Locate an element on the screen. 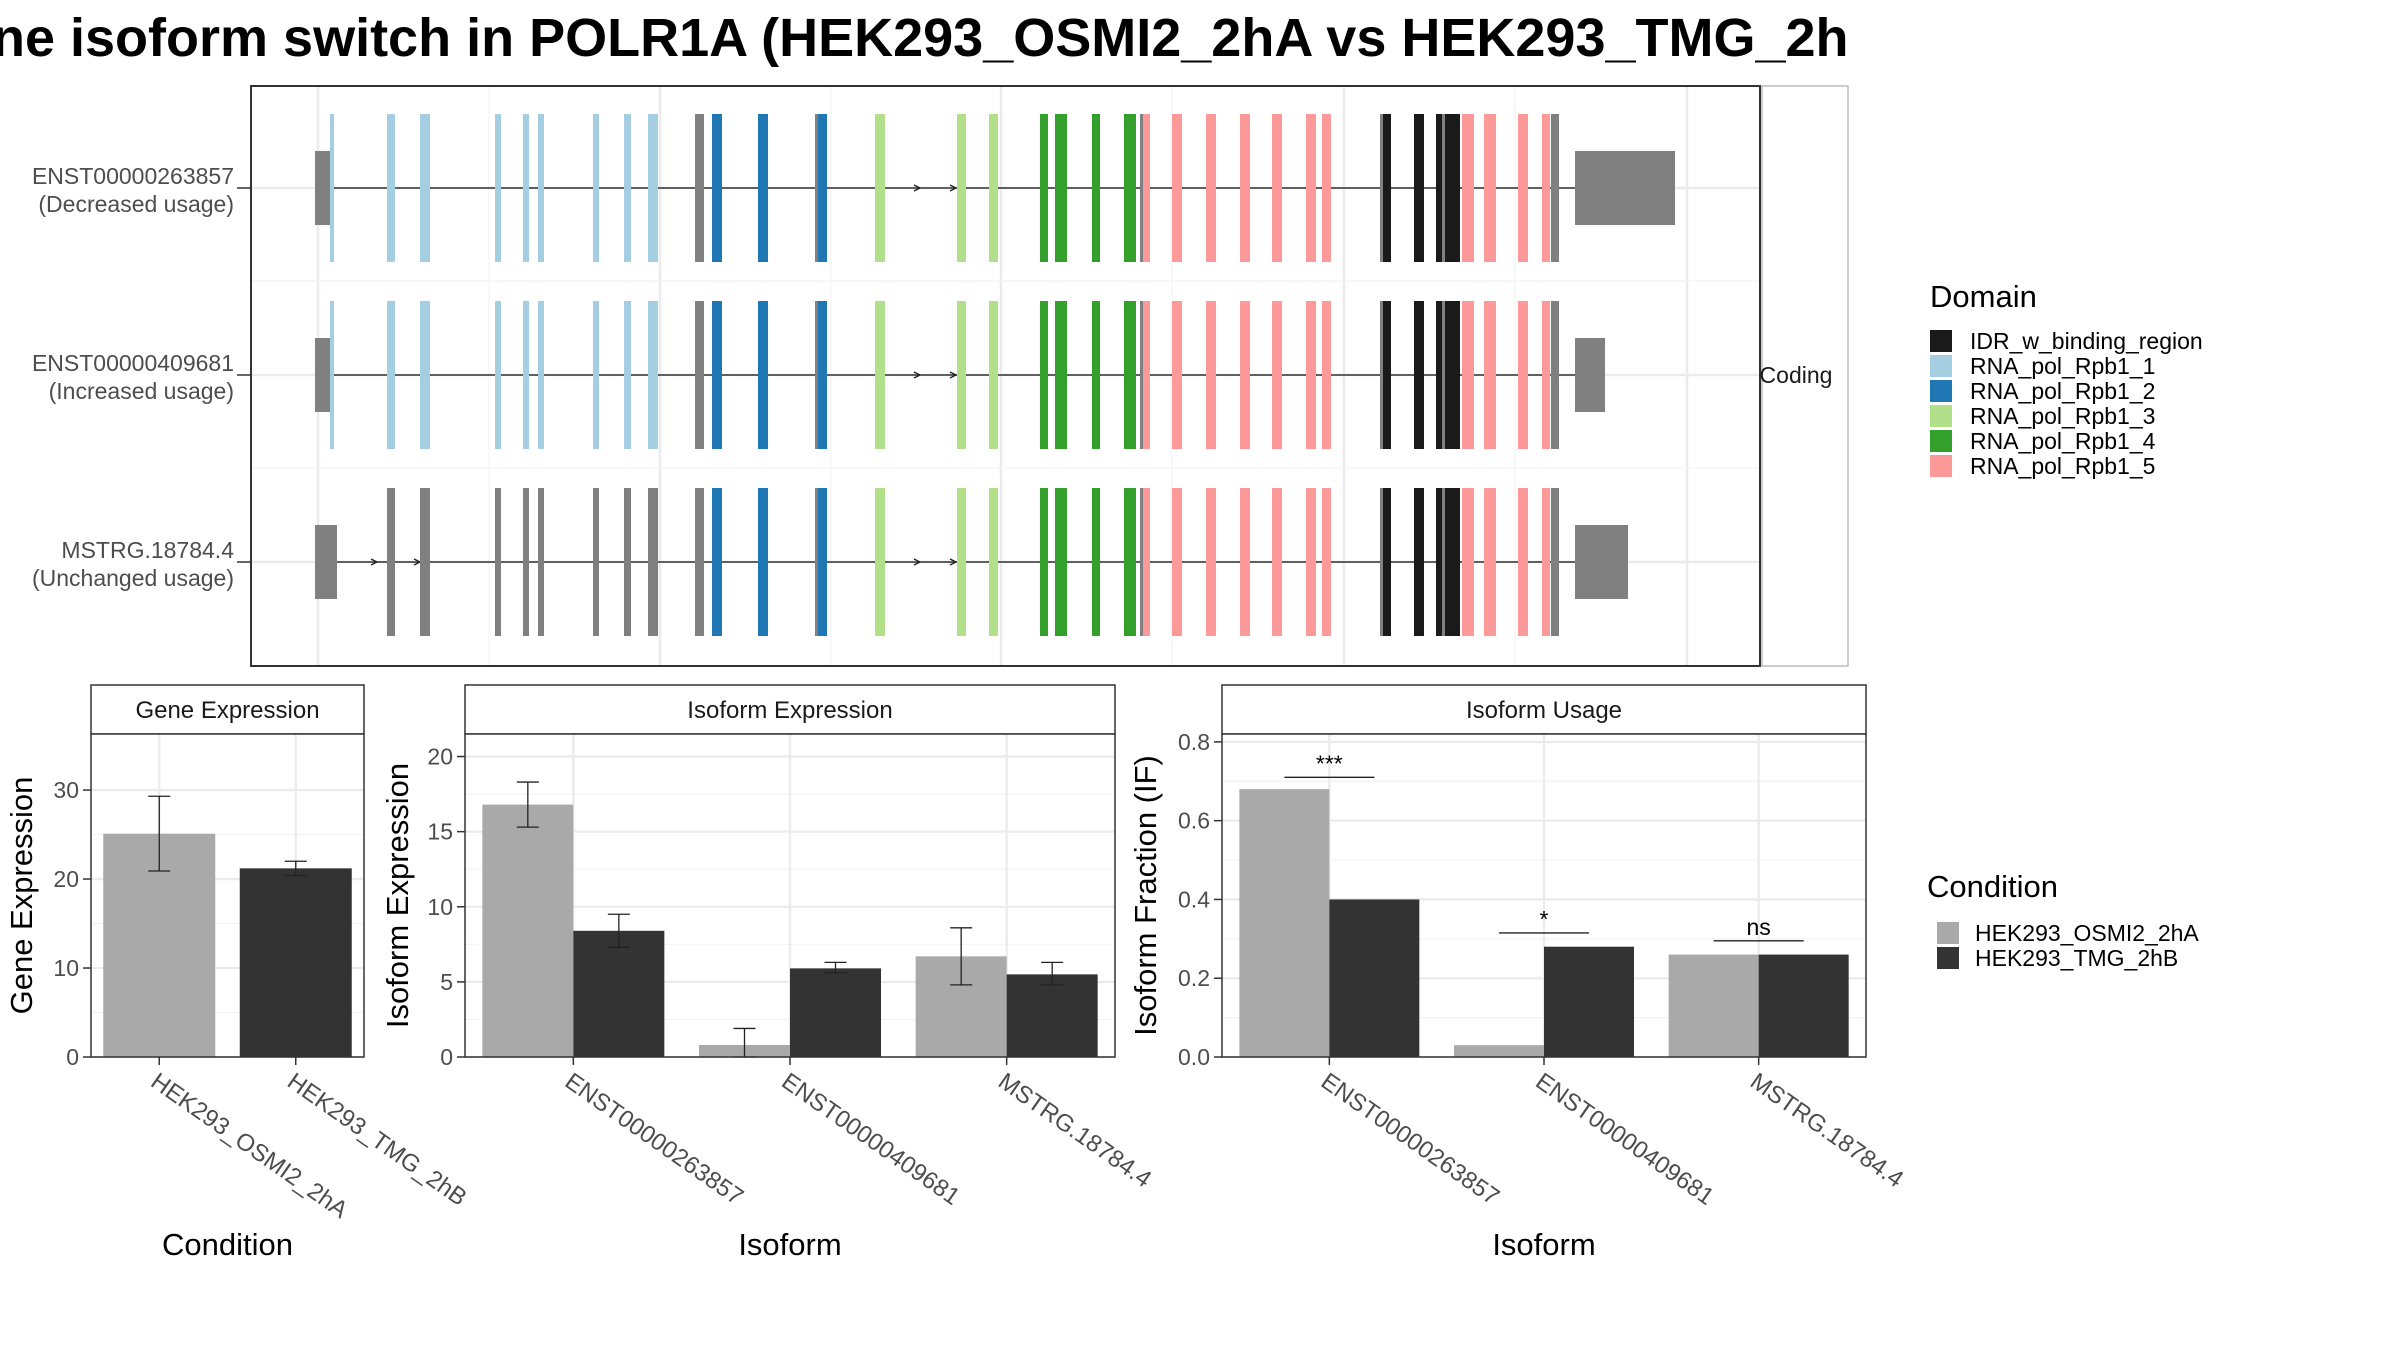 The image size is (2400, 1350). gene-structure-facet-label: Coding is located at coordinates (1796, 375).